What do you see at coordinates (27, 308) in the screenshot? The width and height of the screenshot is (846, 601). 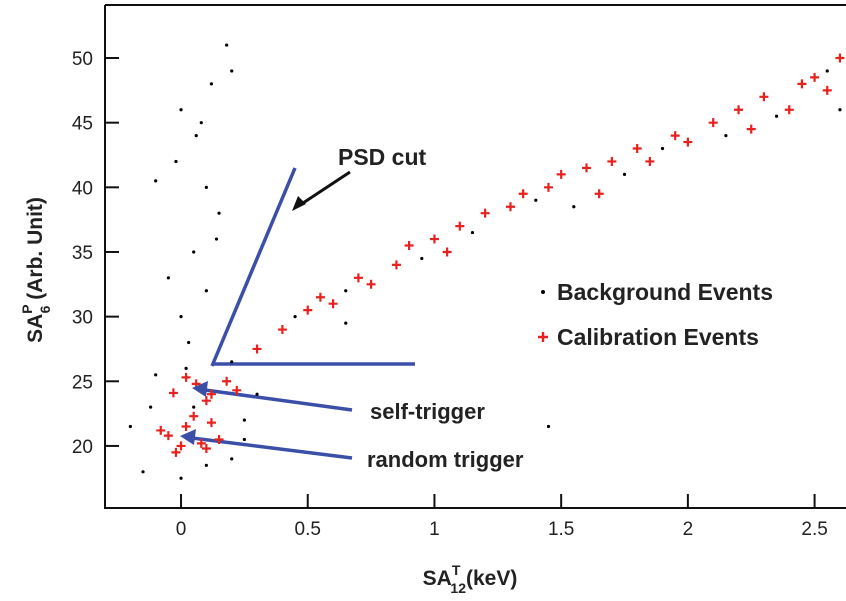 I see `y-label-sup: P` at bounding box center [27, 308].